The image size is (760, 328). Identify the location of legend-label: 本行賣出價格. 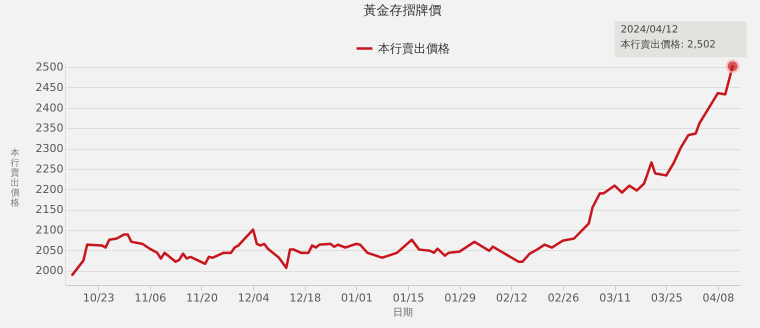
(414, 49).